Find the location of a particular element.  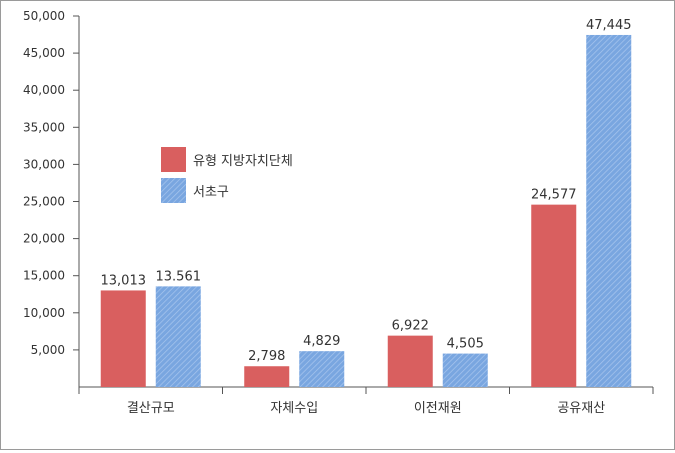

y-tick-label: 35,000 is located at coordinates (44, 127).